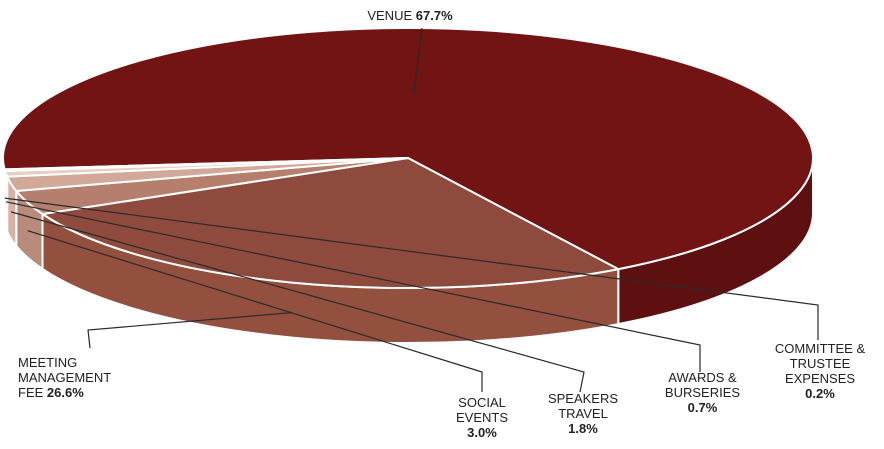  Describe the element at coordinates (583, 398) in the screenshot. I see `label-speakers-line1: SPEAKERS` at that location.